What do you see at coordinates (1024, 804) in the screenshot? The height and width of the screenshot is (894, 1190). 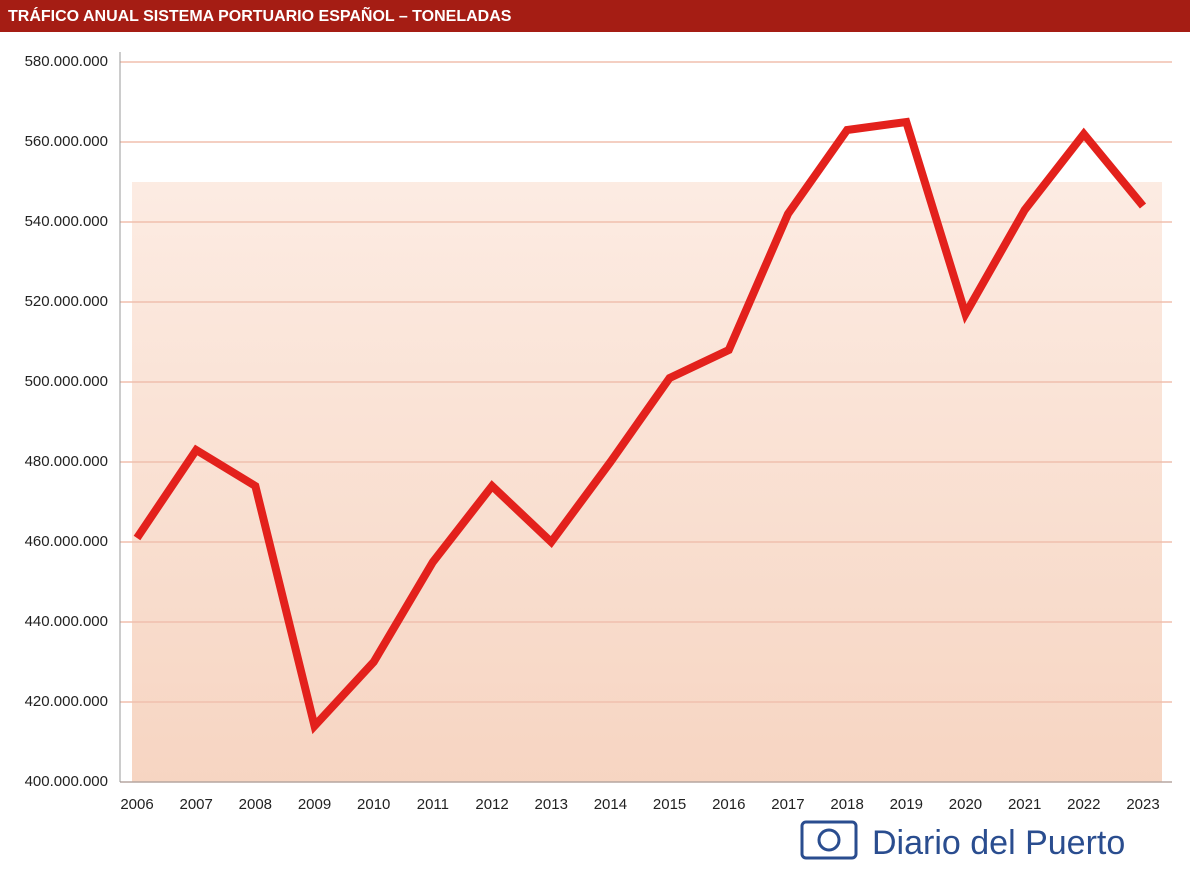 I see `x-tick-label: 2021` at bounding box center [1024, 804].